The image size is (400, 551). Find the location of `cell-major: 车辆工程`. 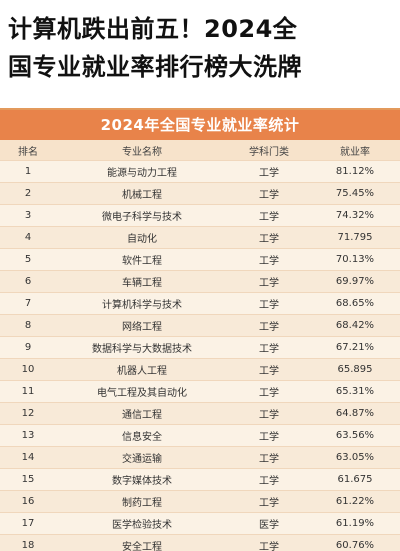

cell-major: 车辆工程 is located at coordinates (142, 281).